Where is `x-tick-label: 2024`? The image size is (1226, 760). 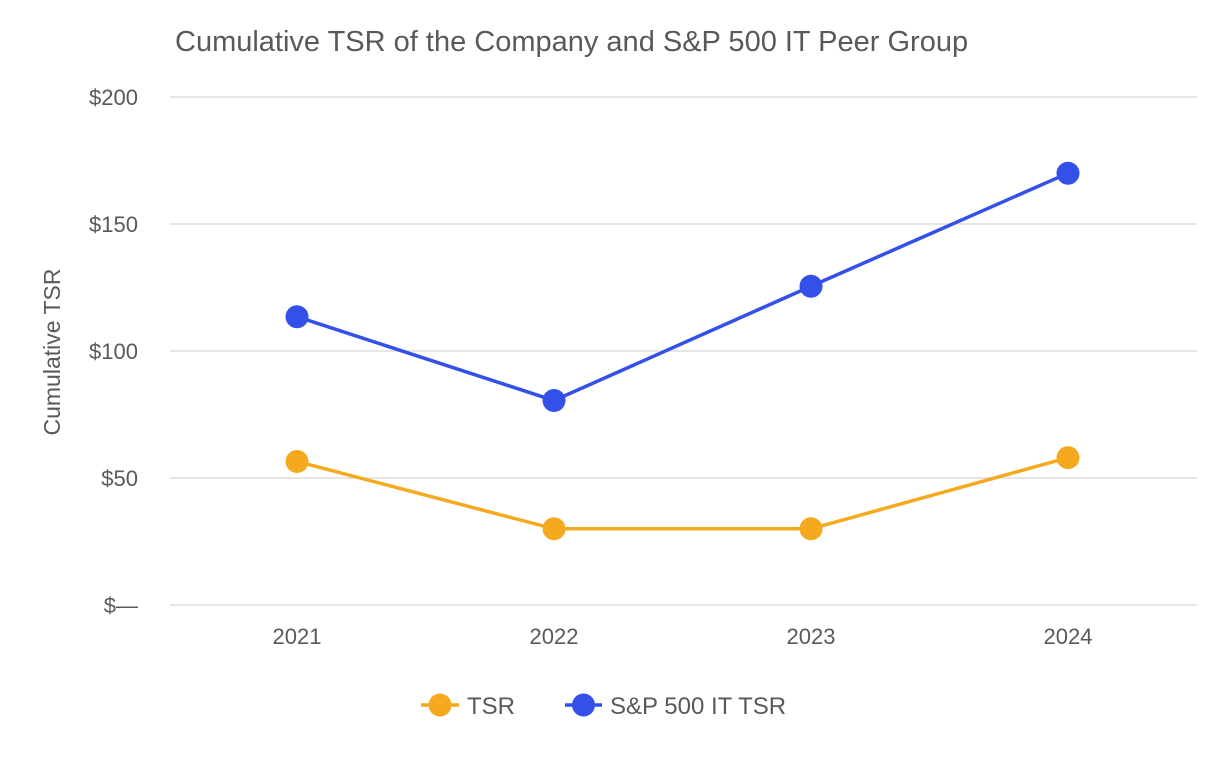 x-tick-label: 2024 is located at coordinates (1068, 636).